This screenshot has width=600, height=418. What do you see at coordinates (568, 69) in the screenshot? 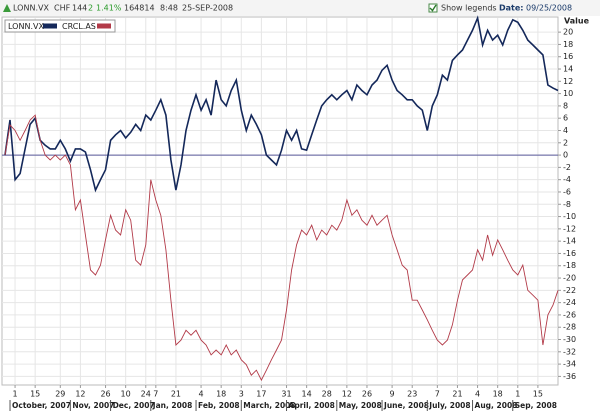
I see `y-tick-label: 14` at bounding box center [568, 69].